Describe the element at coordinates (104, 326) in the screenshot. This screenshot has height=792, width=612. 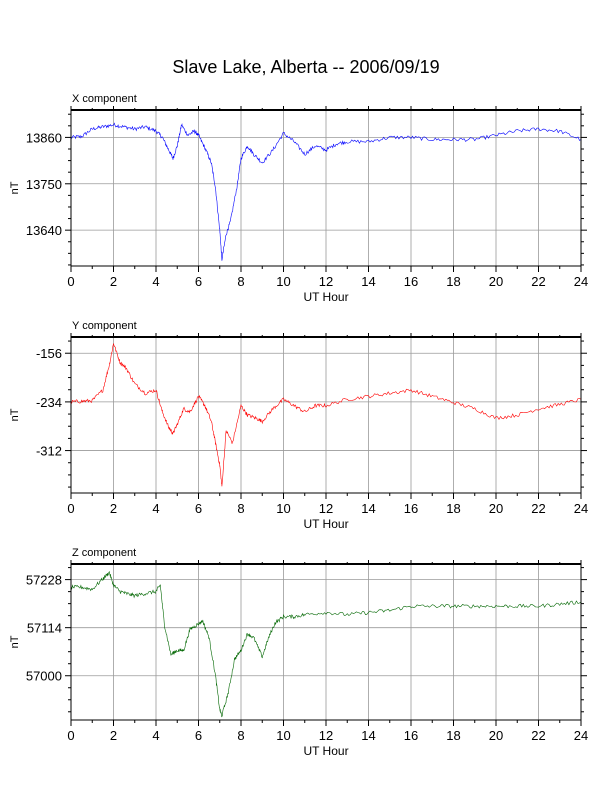
I see `panel-title: Y component` at that location.